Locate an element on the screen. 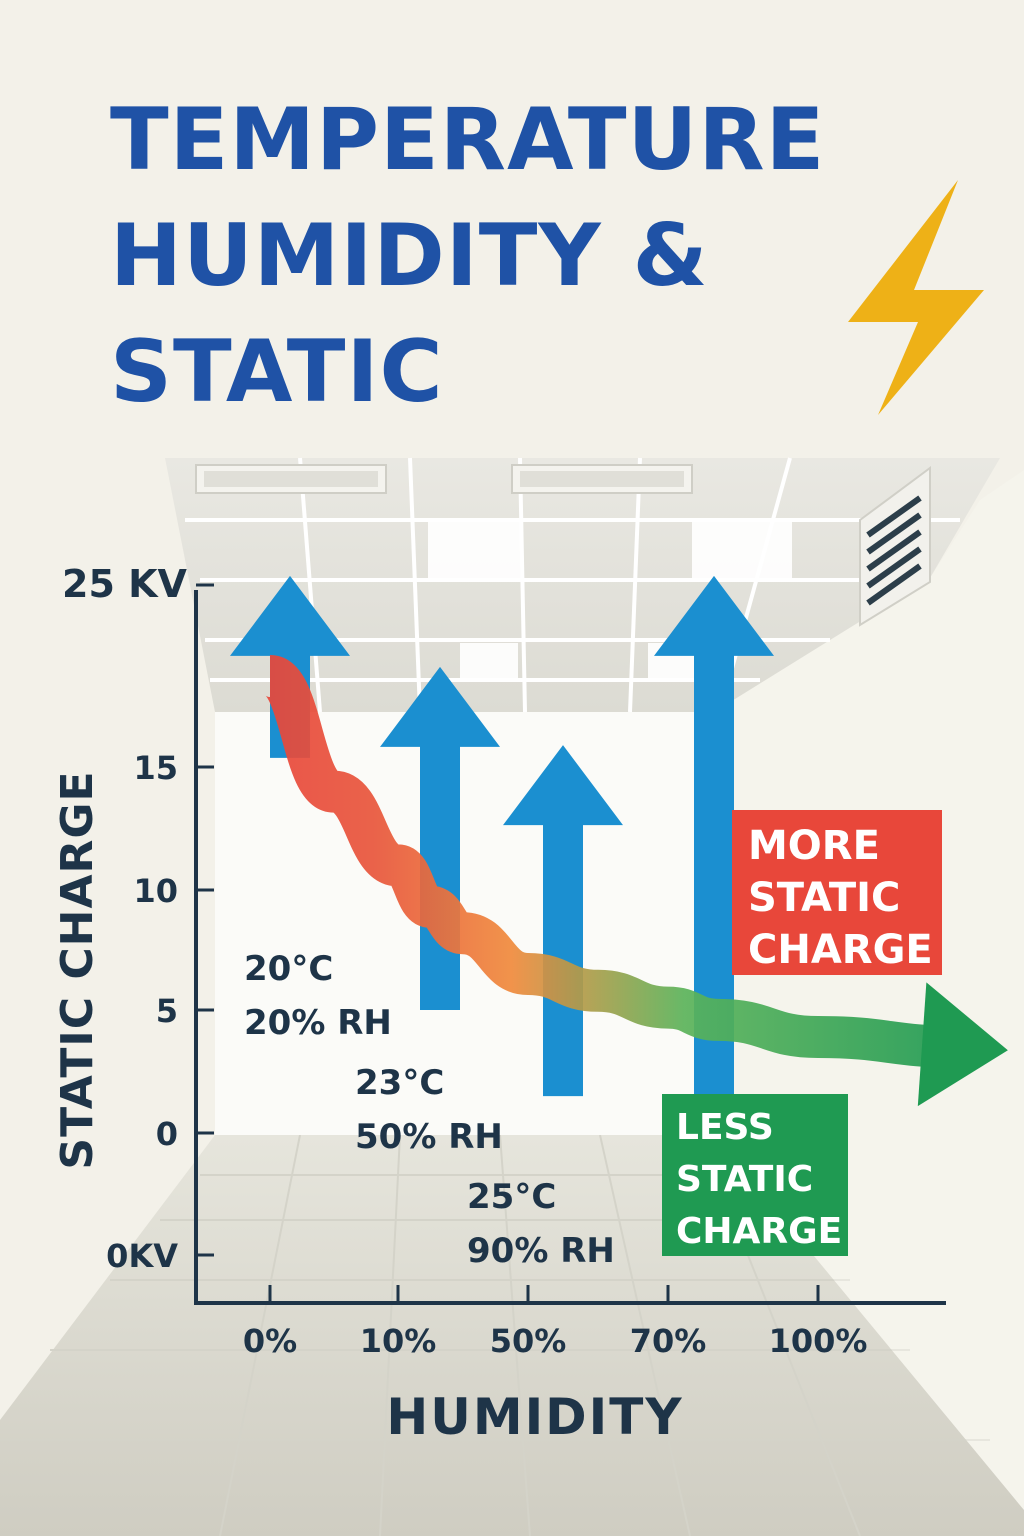 This screenshot has height=1536, width=1024. condition-label-25c: 25°C 90% RH is located at coordinates (541, 1224).